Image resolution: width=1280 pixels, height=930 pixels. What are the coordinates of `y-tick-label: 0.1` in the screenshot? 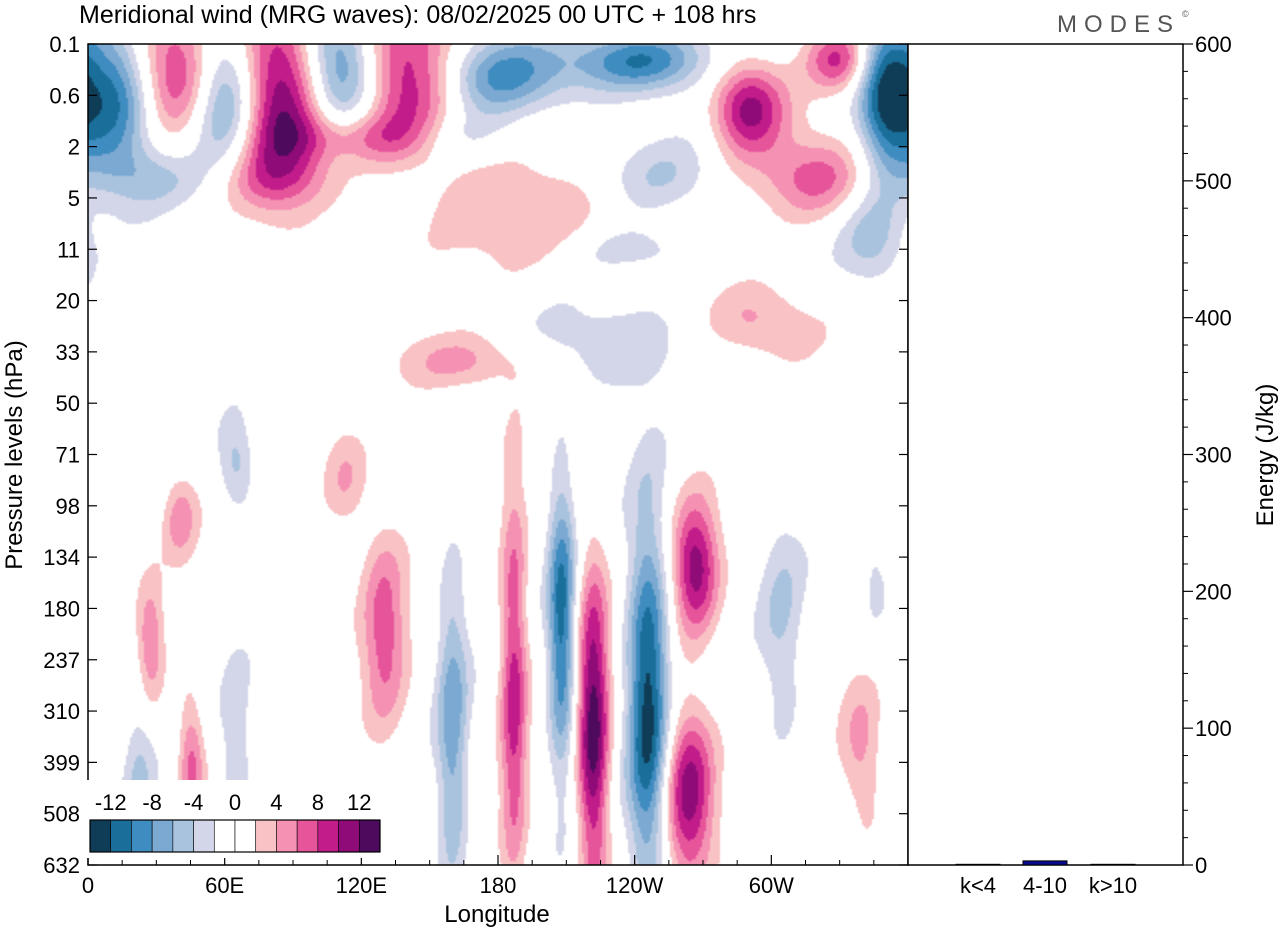 It's located at (64, 44).